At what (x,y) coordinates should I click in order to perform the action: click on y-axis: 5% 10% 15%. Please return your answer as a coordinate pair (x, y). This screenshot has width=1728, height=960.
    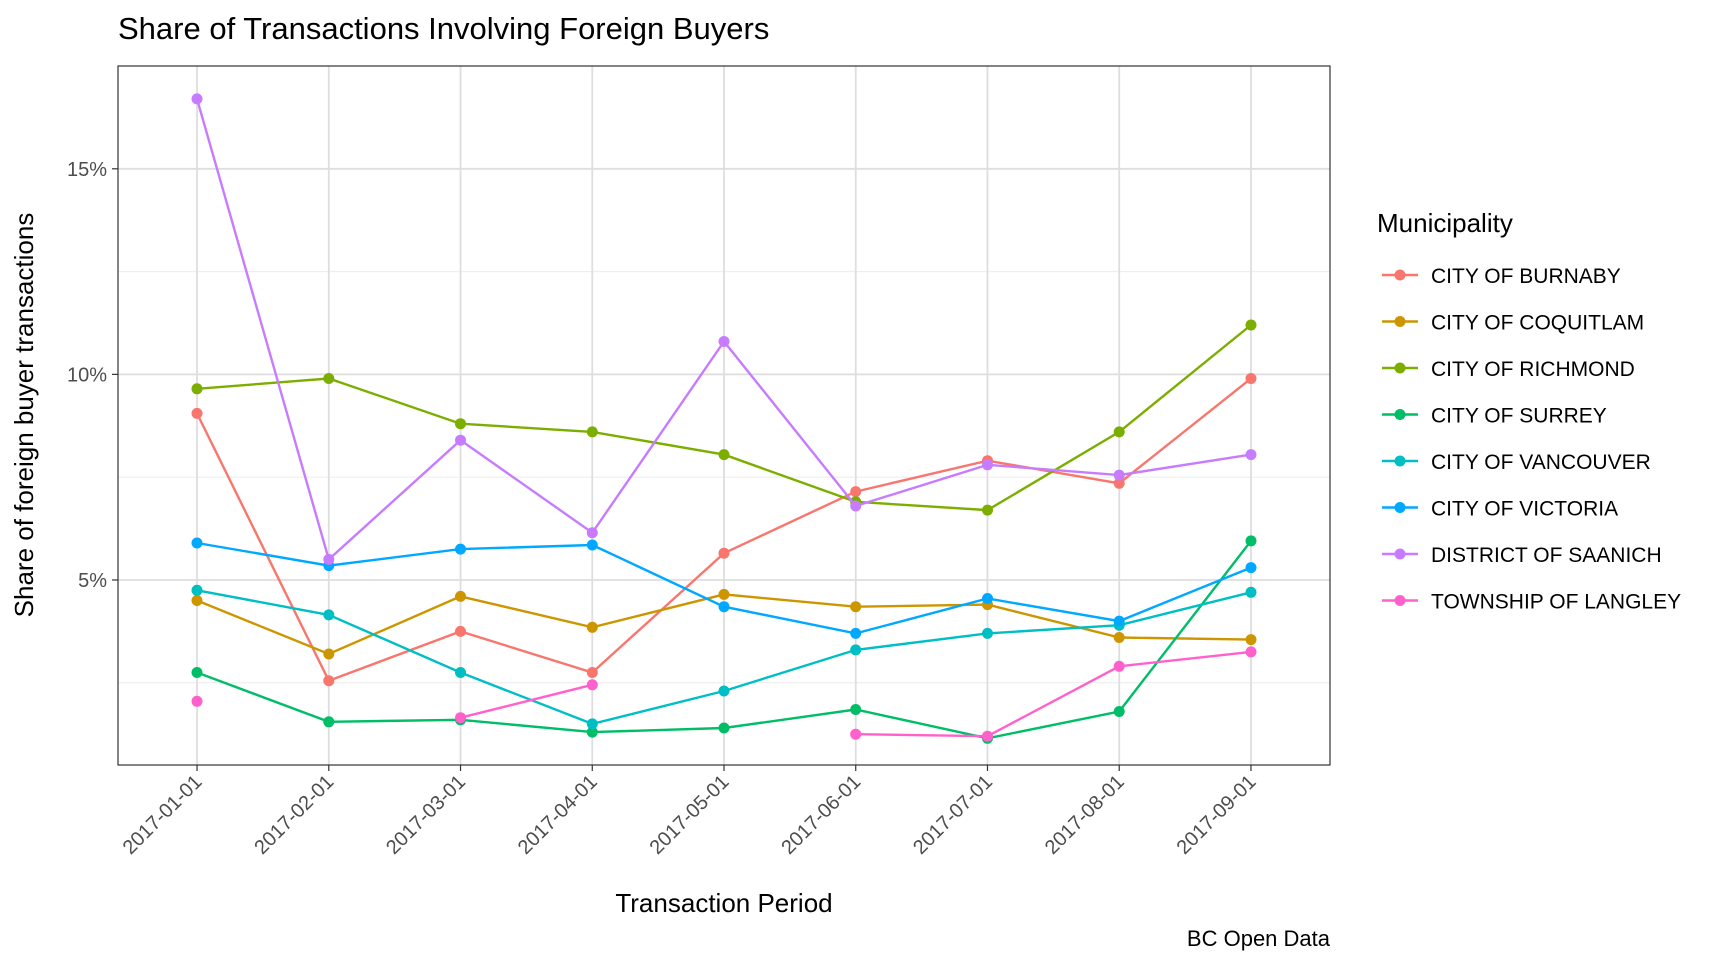
    Looking at the image, I should click on (92, 375).